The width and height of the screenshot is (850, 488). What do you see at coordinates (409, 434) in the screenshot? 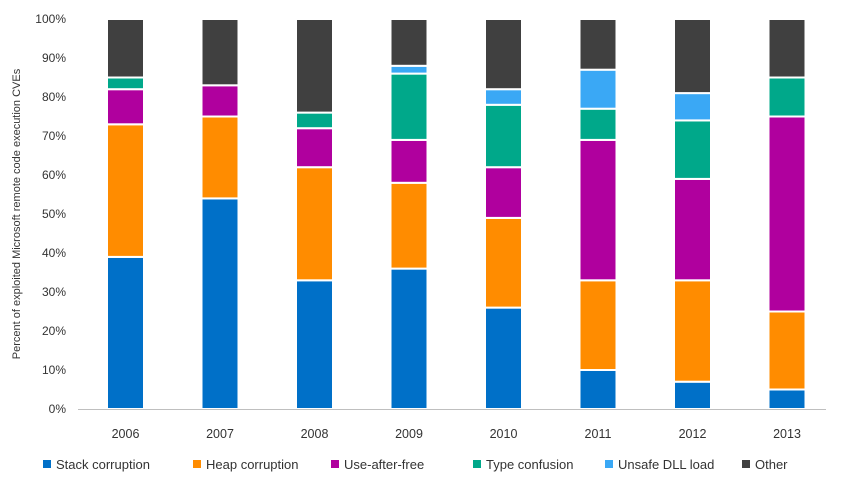
I see `x-tick-label: 2009` at bounding box center [409, 434].